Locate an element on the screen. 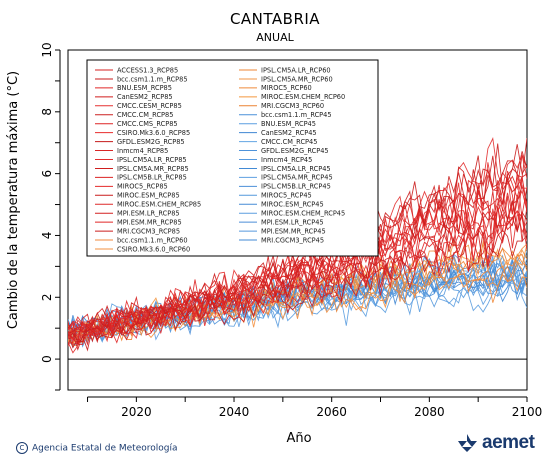  legend-label-MIROC.ESM.CHEM_RCP85: MIROC.ESM.CHEM_RCP85 is located at coordinates (159, 205).